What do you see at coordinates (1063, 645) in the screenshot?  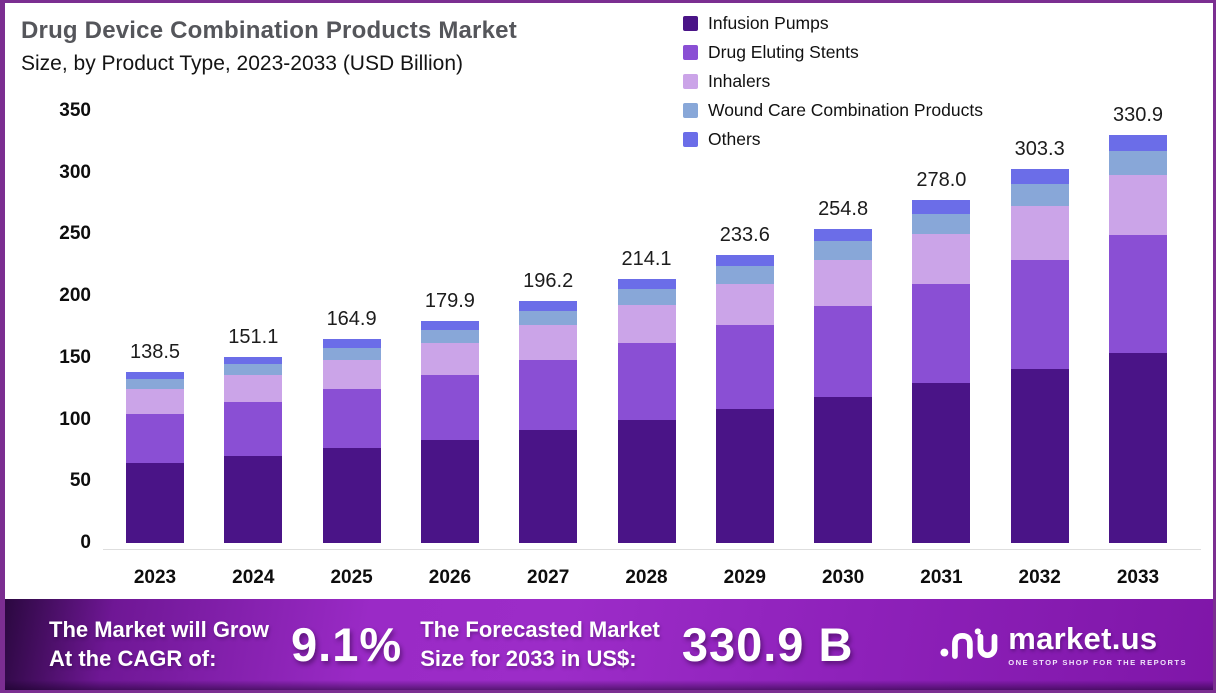 I see `brand-logo: market.us ONE STOP SHOP FOR THE REPORTS` at bounding box center [1063, 645].